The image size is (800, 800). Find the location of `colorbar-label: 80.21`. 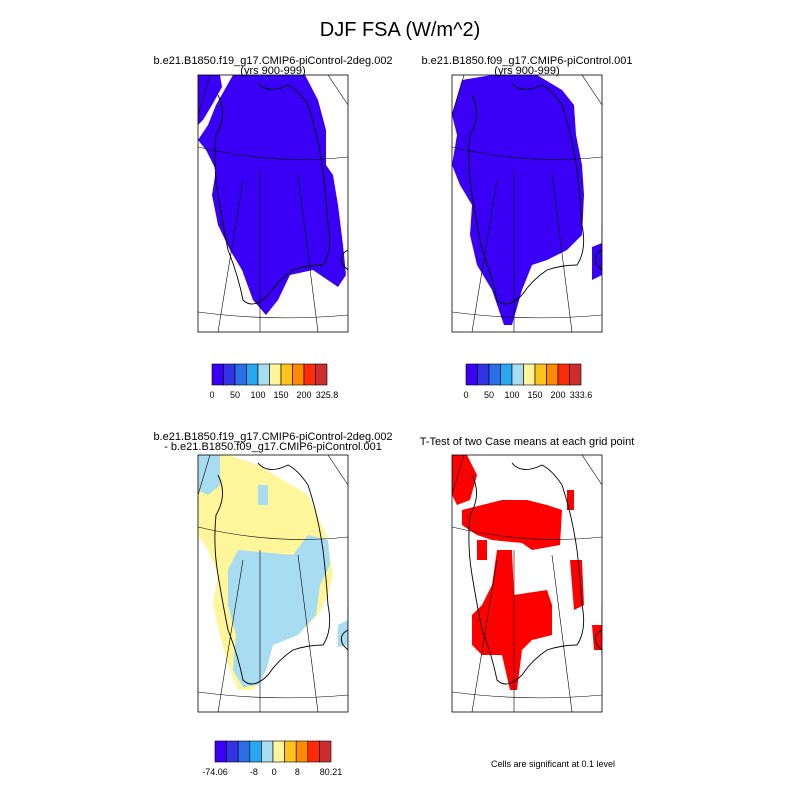

colorbar-label: 80.21 is located at coordinates (331, 772).